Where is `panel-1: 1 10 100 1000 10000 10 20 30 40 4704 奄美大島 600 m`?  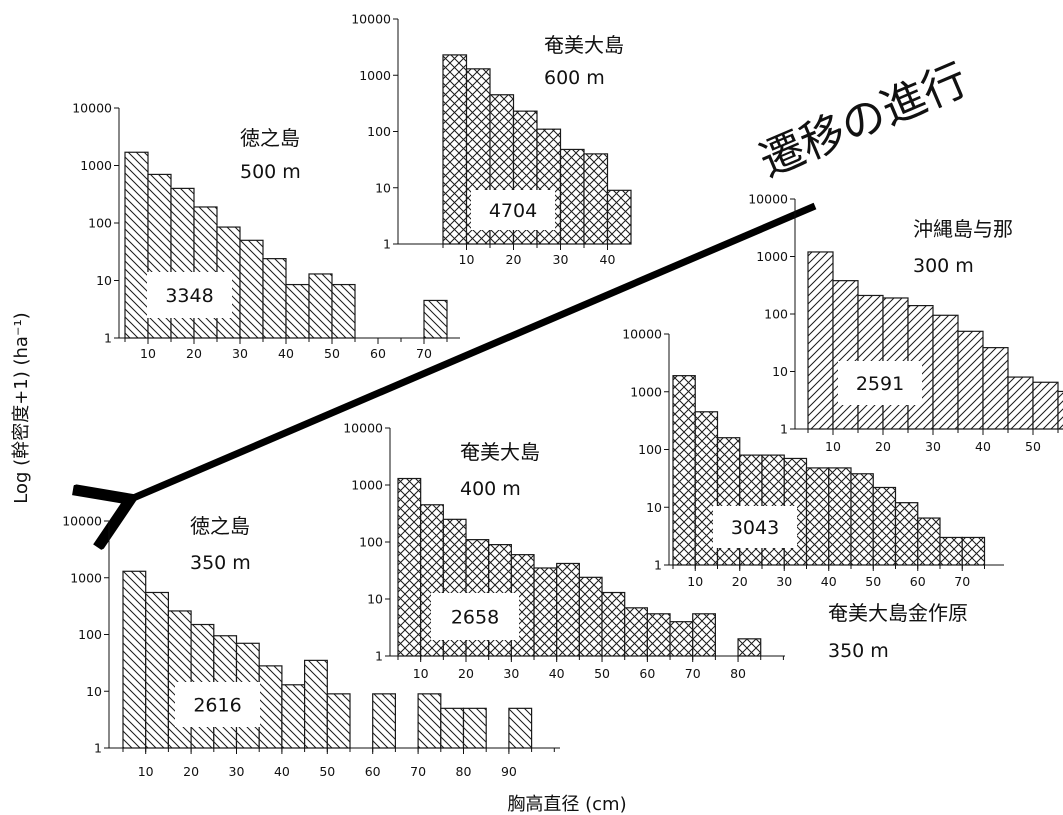
panel-1: 1 10 100 1000 10000 10 20 30 40 4704 奄美大島 600 m is located at coordinates (491, 139).